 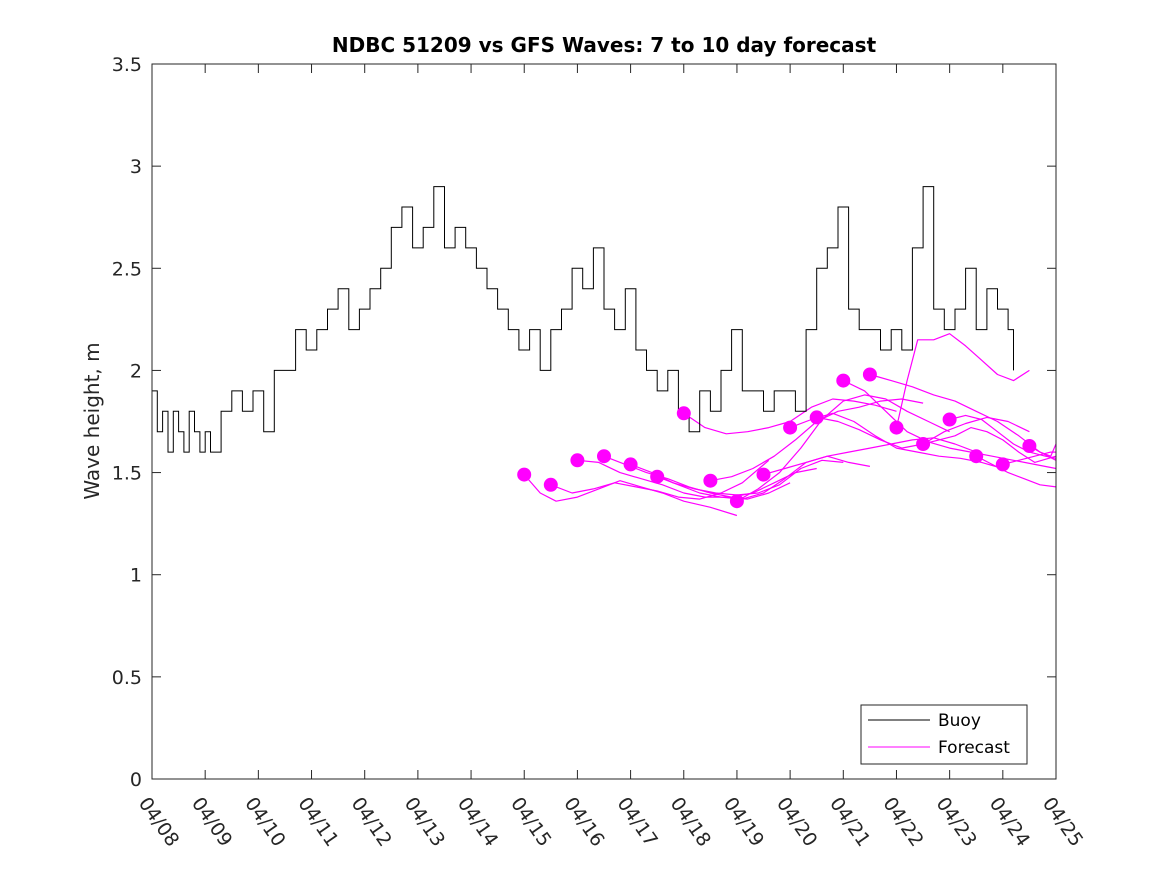 What do you see at coordinates (92, 420) in the screenshot?
I see `y-axis-label: Wave height, m` at bounding box center [92, 420].